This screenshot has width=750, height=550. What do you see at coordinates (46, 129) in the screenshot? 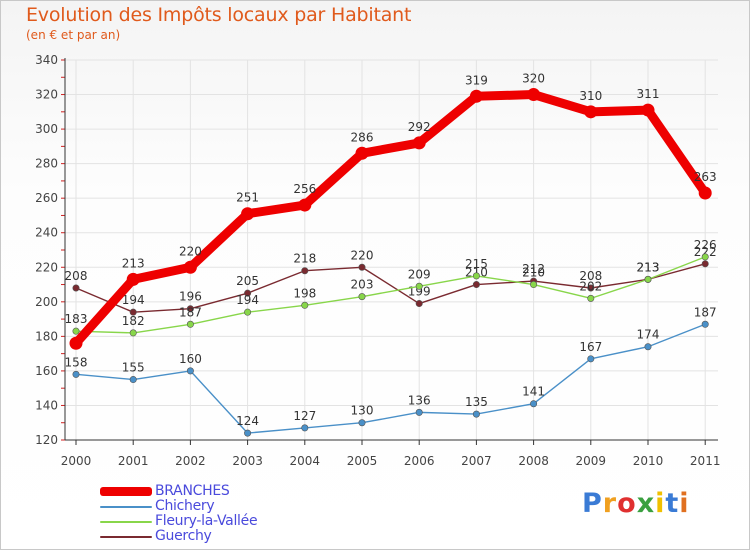
I see `y-tick-label: 300` at bounding box center [46, 129].